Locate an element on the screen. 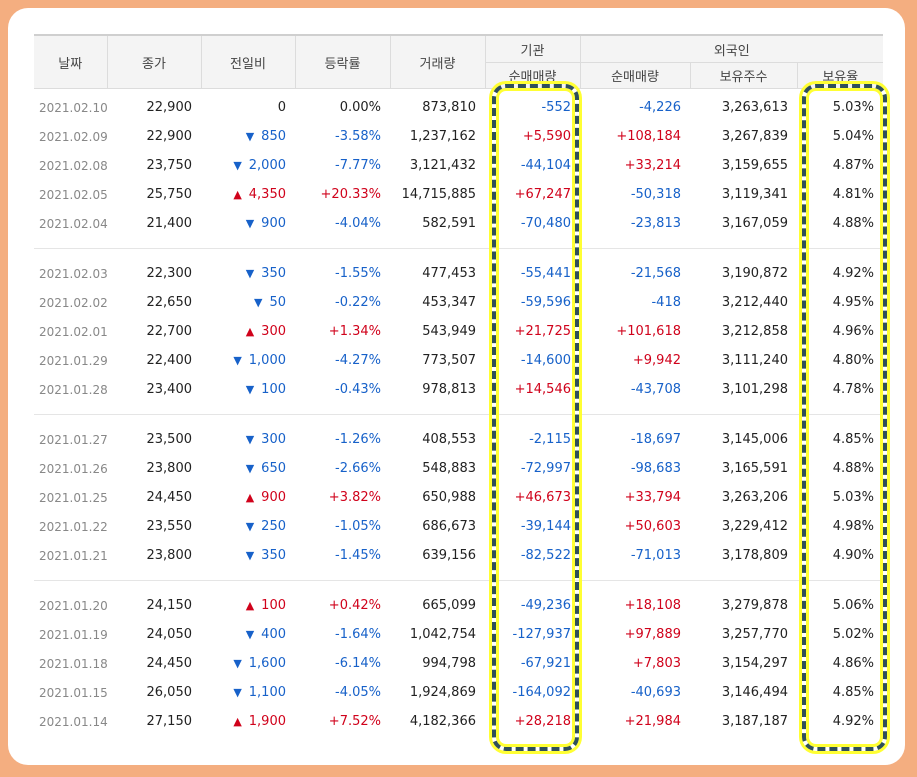  institution-net-cell-value: -55,441 is located at coordinates (545, 273).